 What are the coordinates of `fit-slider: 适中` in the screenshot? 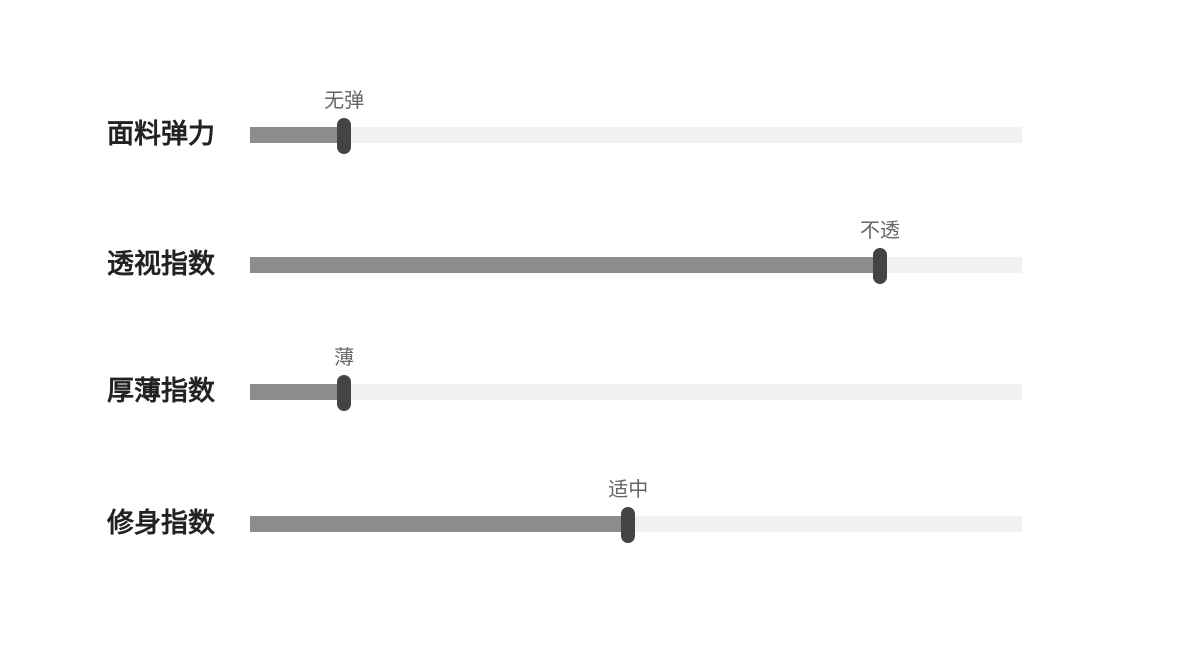 It's located at (636, 510).